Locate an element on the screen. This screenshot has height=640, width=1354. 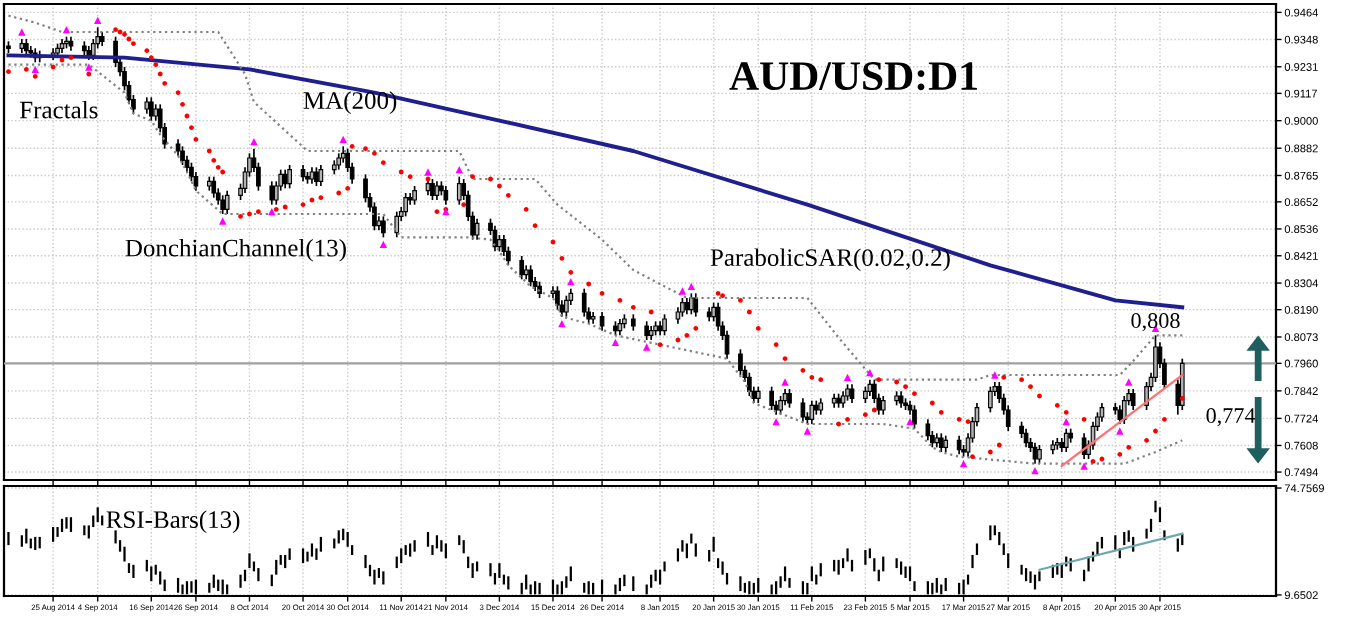
annotation: Fractals is located at coordinates (58, 109).